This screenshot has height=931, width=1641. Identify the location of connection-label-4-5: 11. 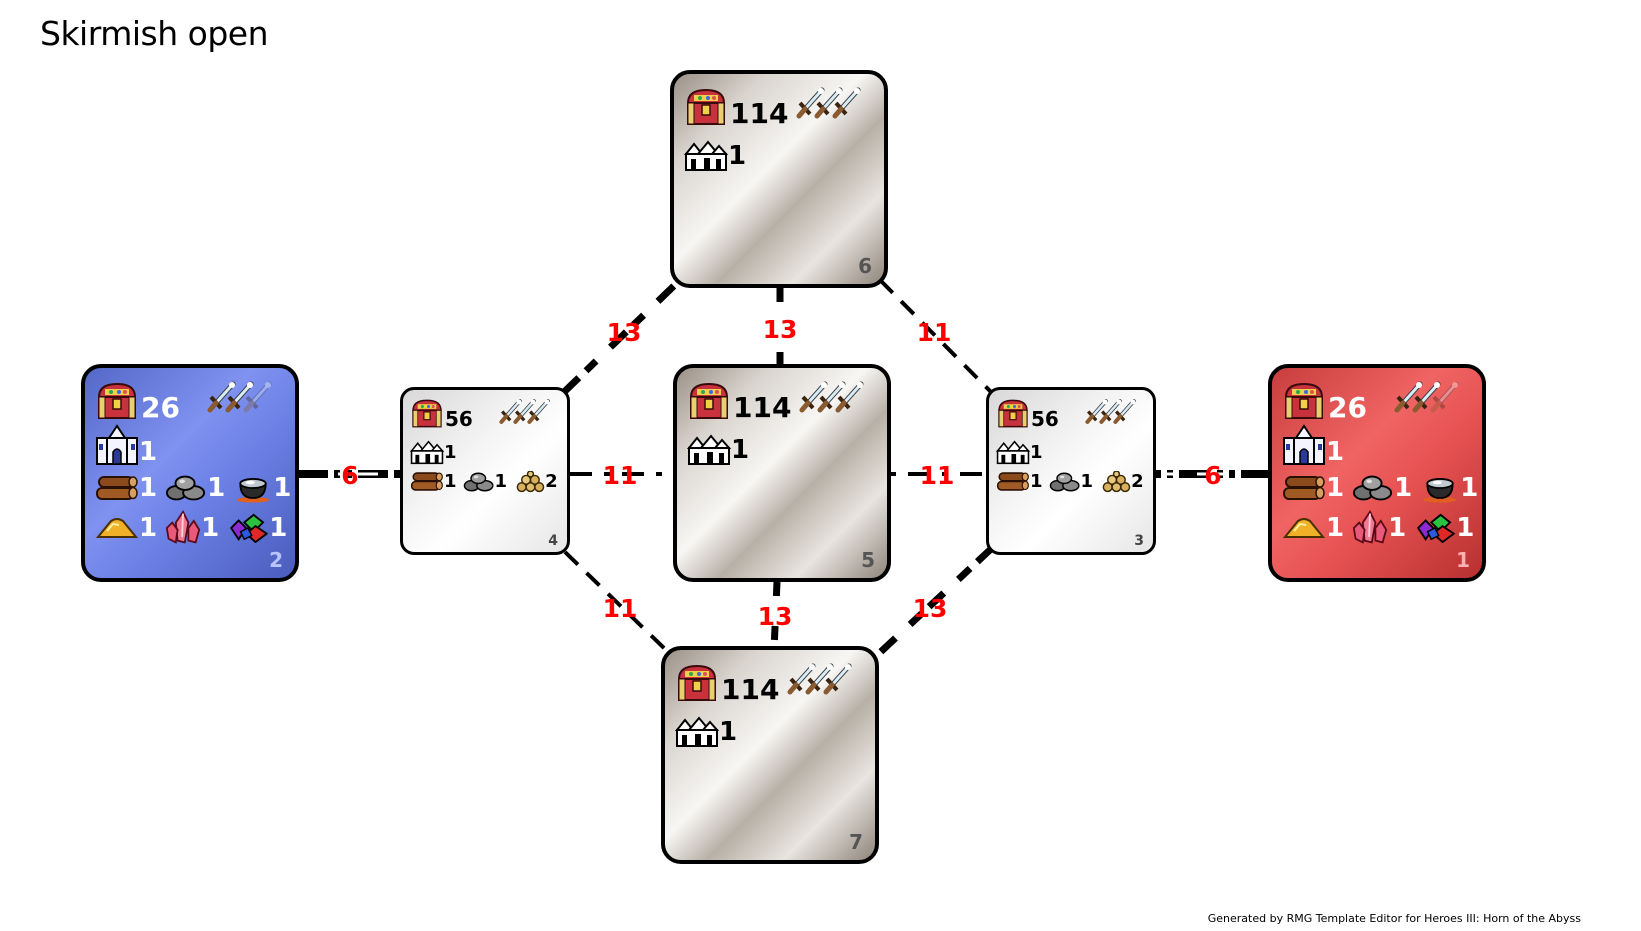
(620, 475).